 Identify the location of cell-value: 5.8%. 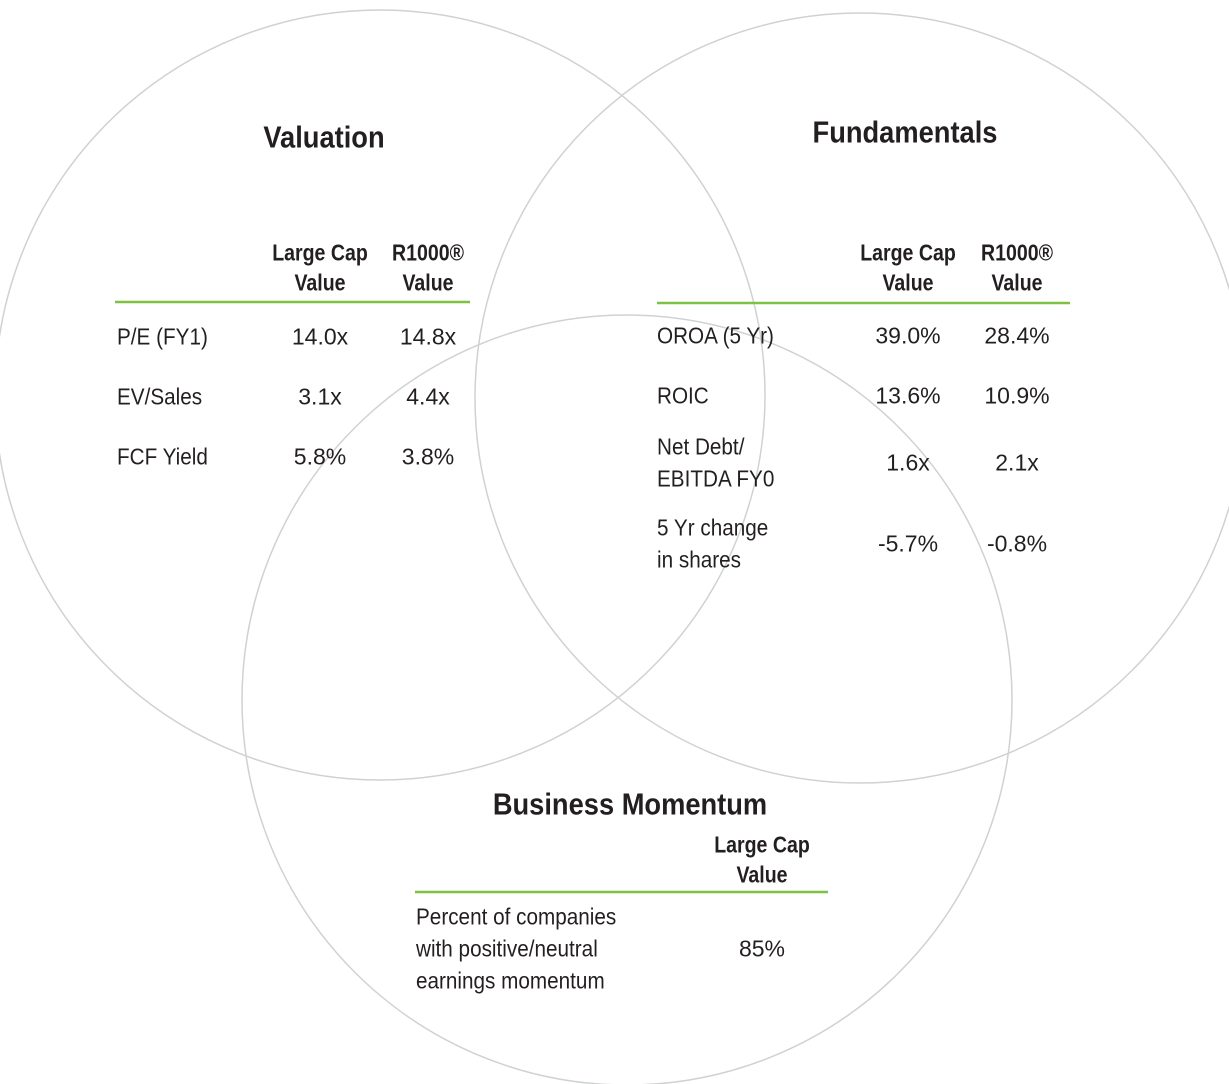
(320, 456).